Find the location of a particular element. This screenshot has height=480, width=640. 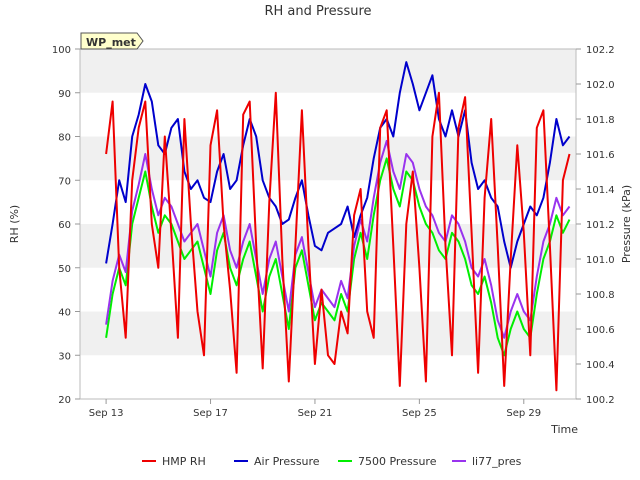

y-axis-right-label: Pressure (kPa) is located at coordinates (626, 224).